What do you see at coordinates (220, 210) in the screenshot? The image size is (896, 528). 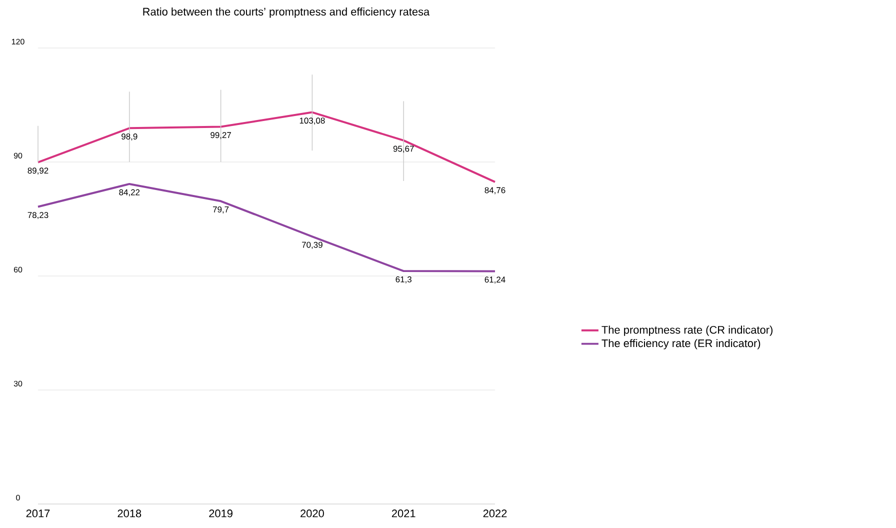 I see `data-label: 79,7` at bounding box center [220, 210].